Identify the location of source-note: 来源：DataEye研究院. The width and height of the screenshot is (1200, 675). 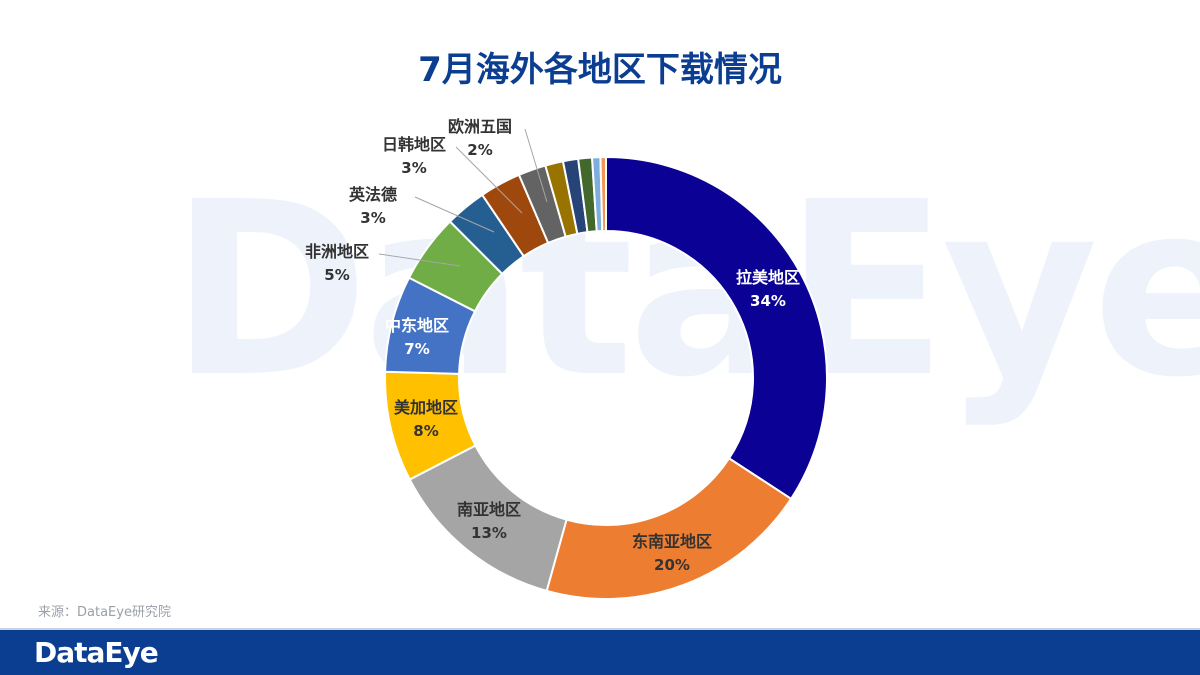
(104, 612).